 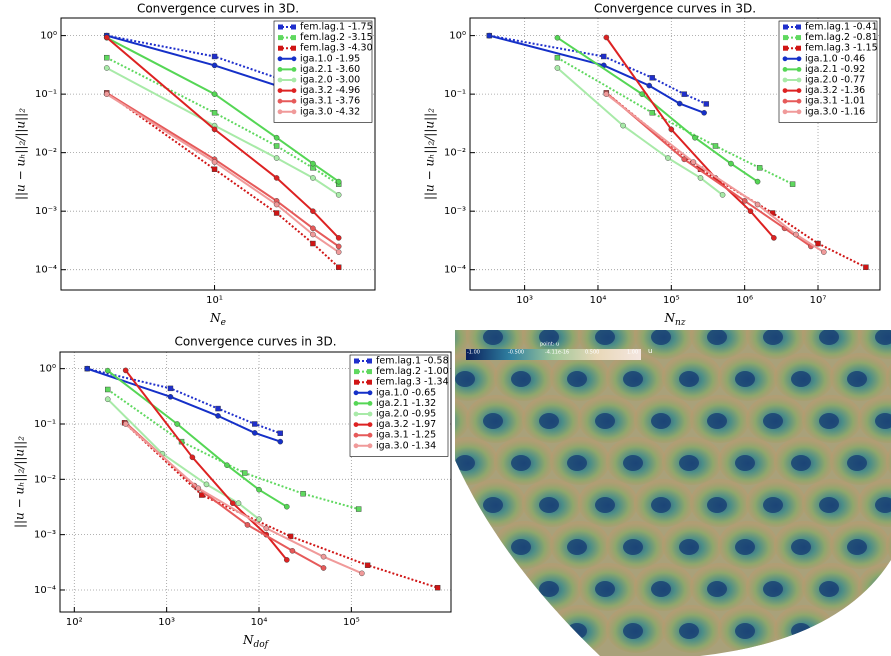 What do you see at coordinates (650, 351) in the screenshot?
I see `colorbar-variable: u` at bounding box center [650, 351].